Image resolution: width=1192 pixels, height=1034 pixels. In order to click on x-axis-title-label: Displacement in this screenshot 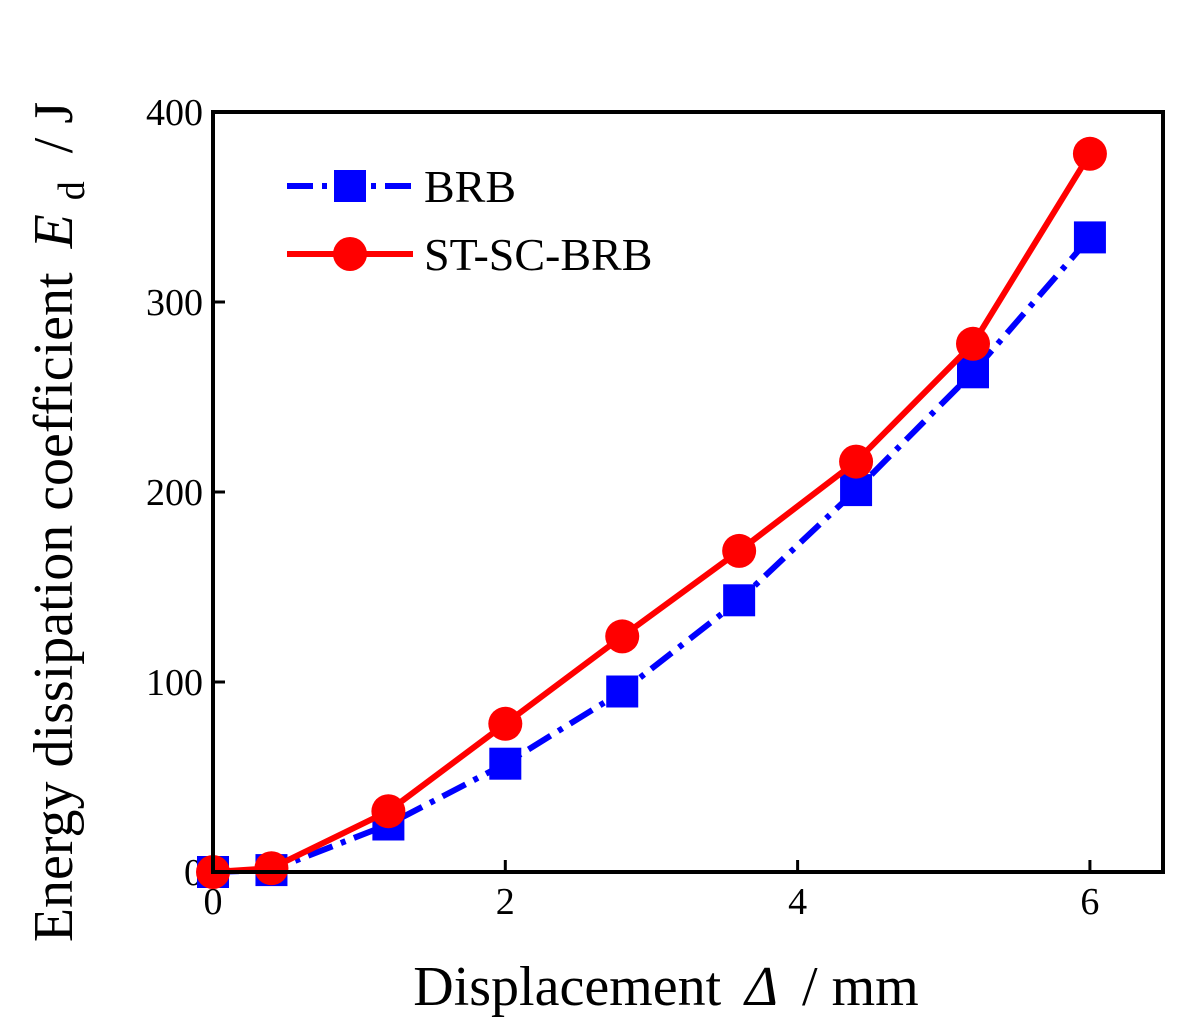, I will do `click(567, 987)`.